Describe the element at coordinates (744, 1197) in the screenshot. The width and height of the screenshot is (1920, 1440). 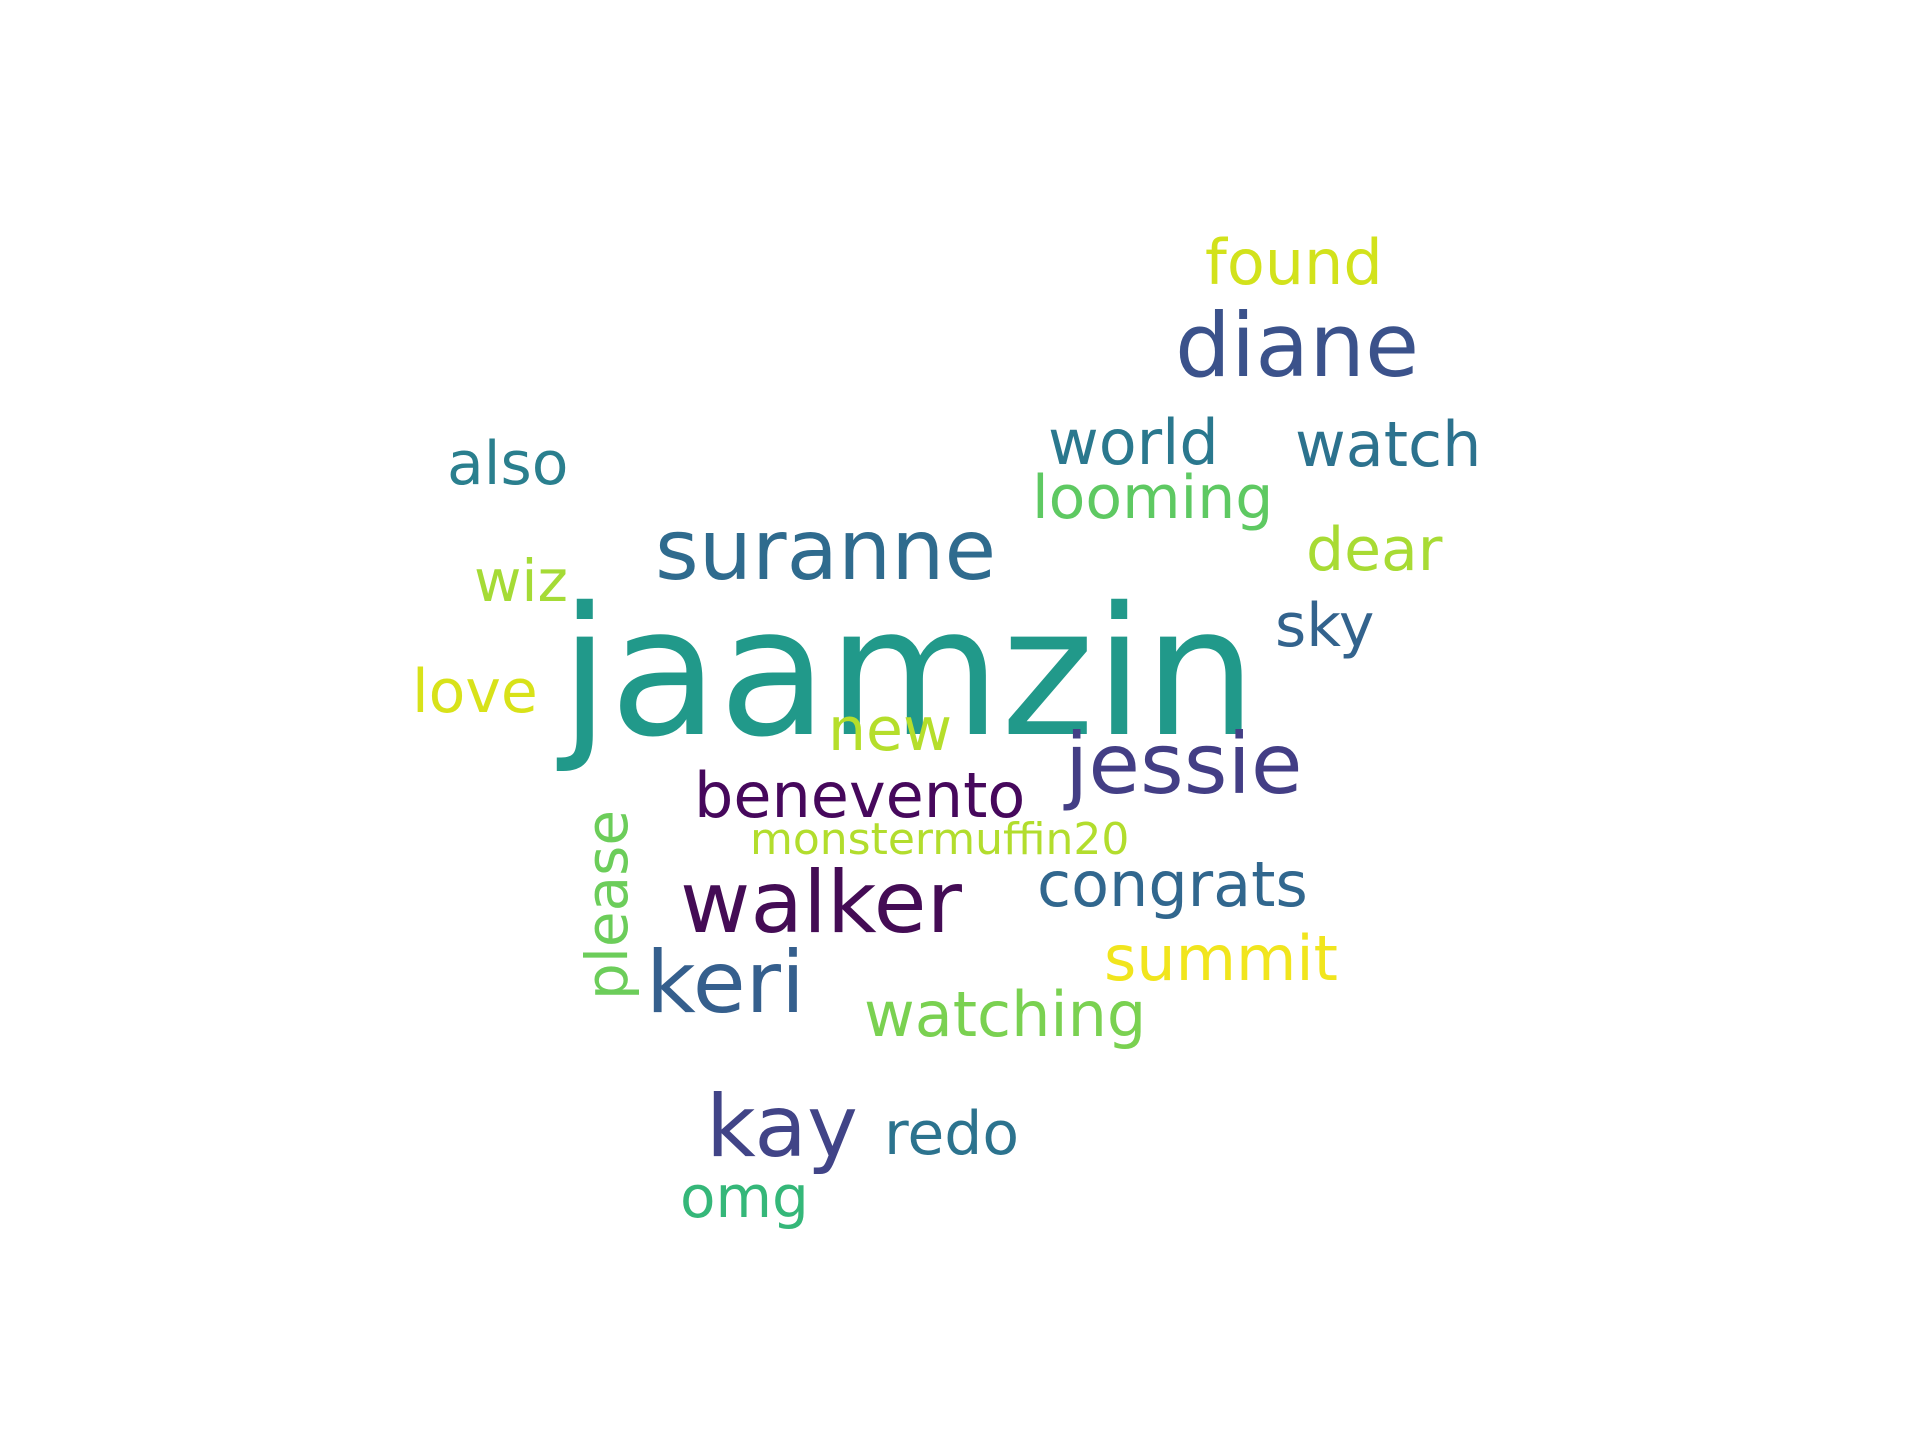
I see `word-omg: omg` at that location.